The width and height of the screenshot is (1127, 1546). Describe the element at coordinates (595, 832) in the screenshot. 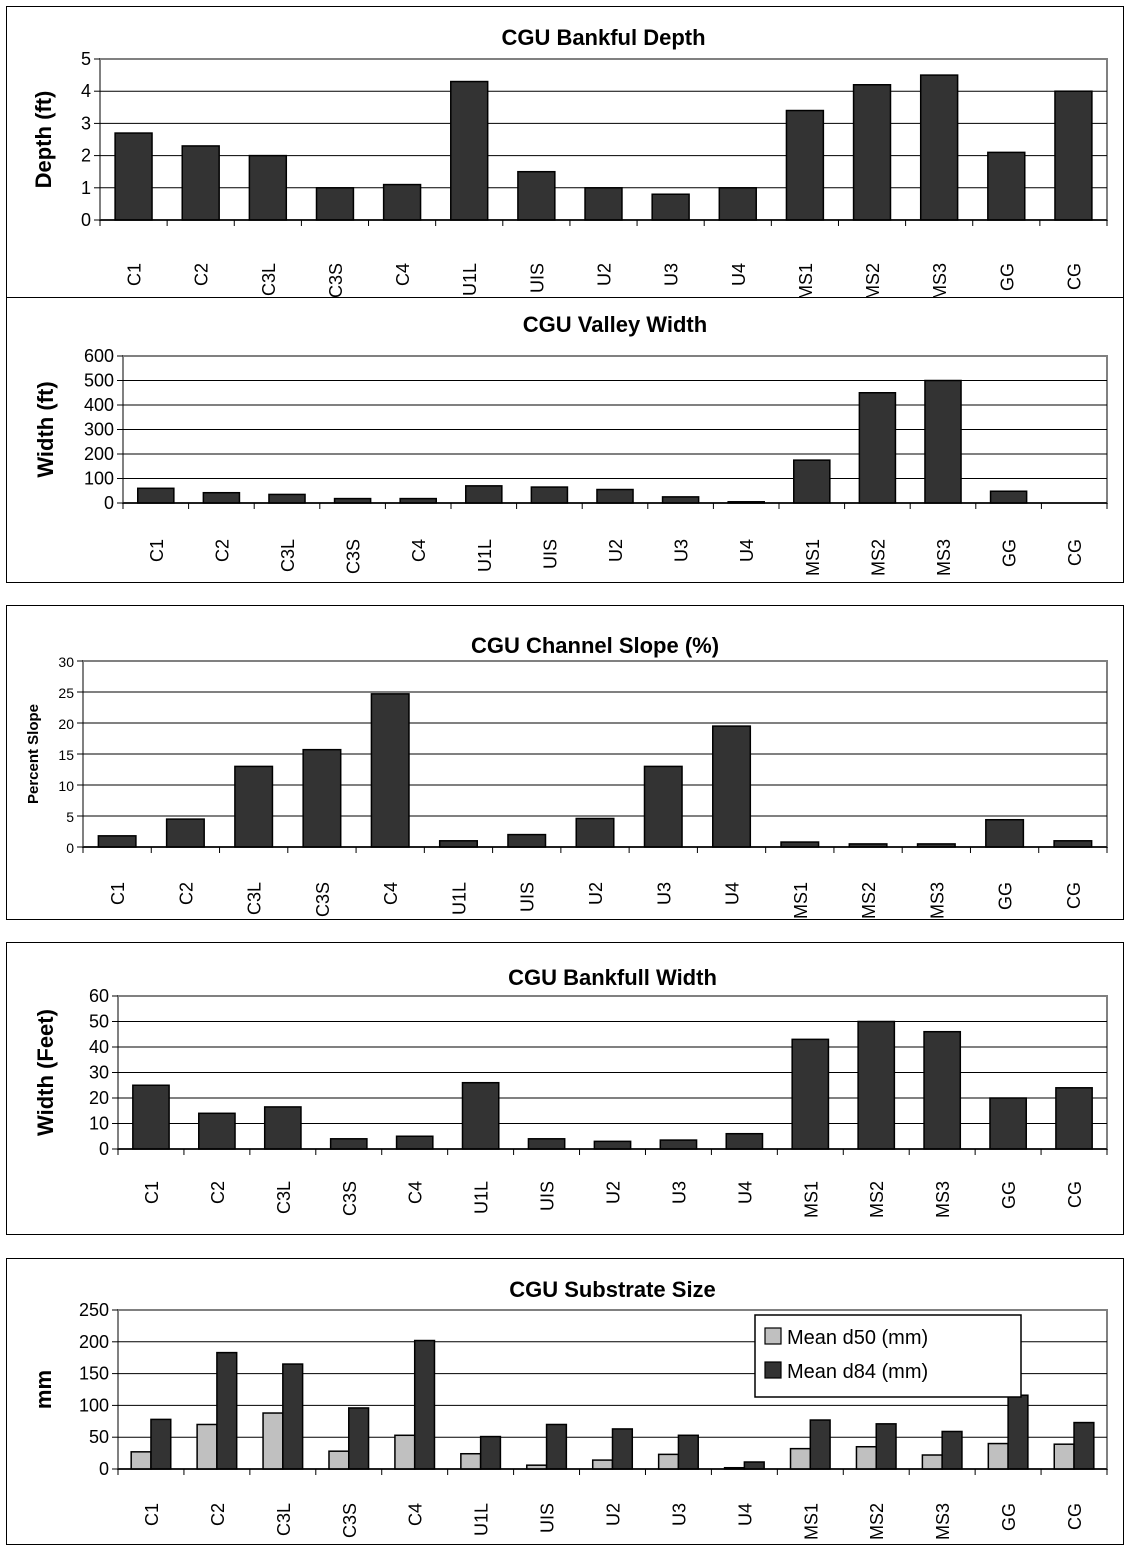

I see `bar-u2` at that location.